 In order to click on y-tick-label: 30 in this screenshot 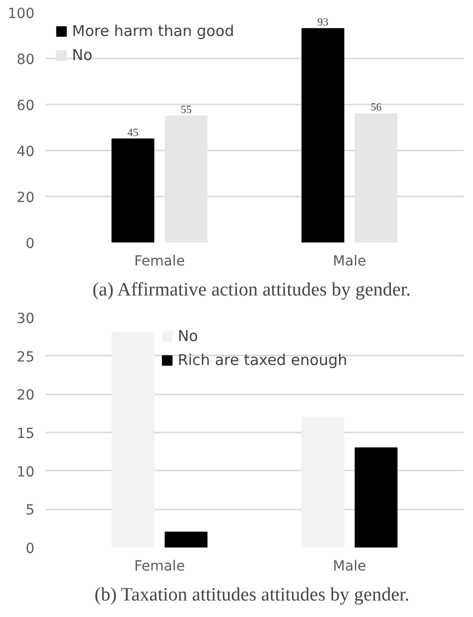, I will do `click(25, 319)`.